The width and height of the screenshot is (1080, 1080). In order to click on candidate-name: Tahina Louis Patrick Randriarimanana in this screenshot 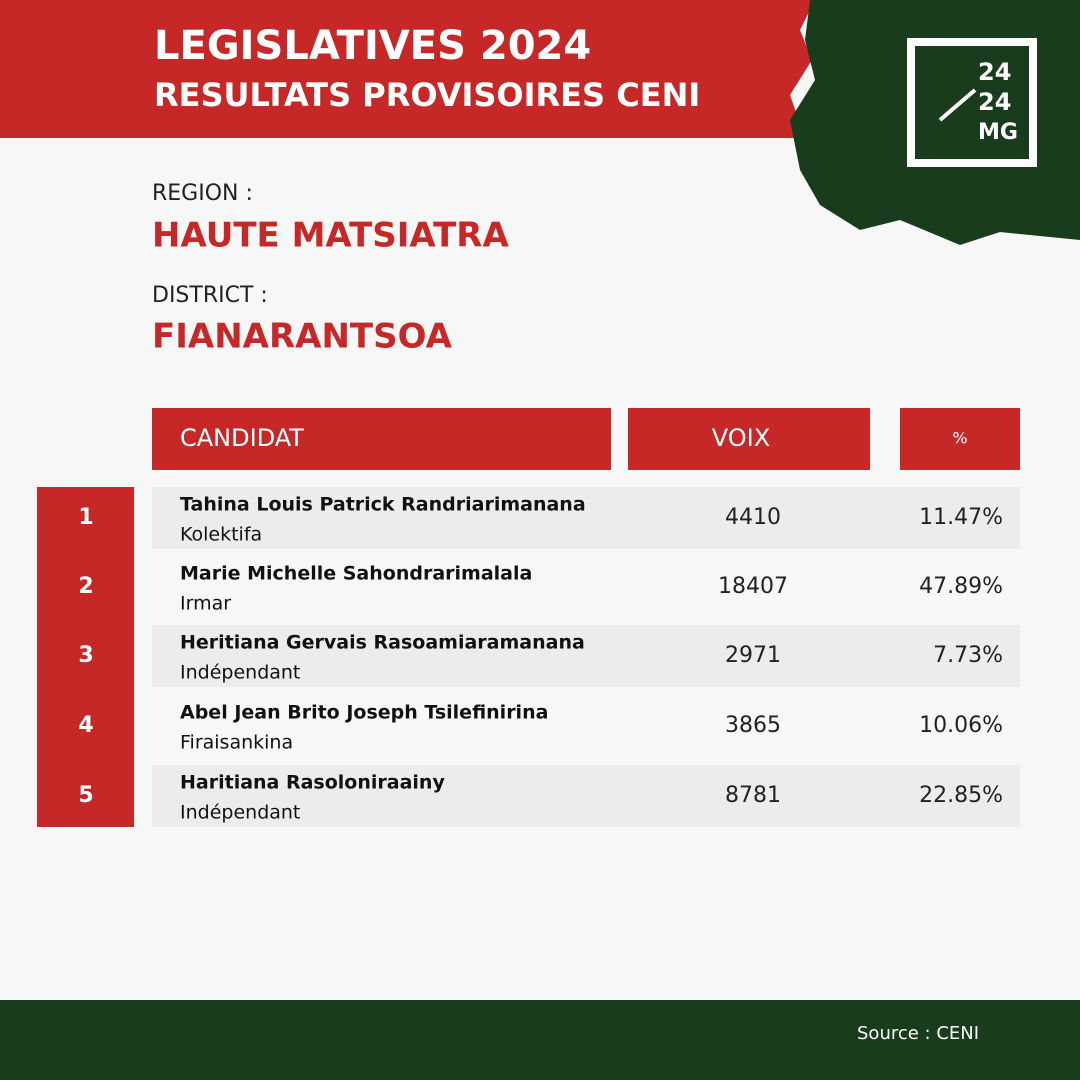, I will do `click(383, 505)`.